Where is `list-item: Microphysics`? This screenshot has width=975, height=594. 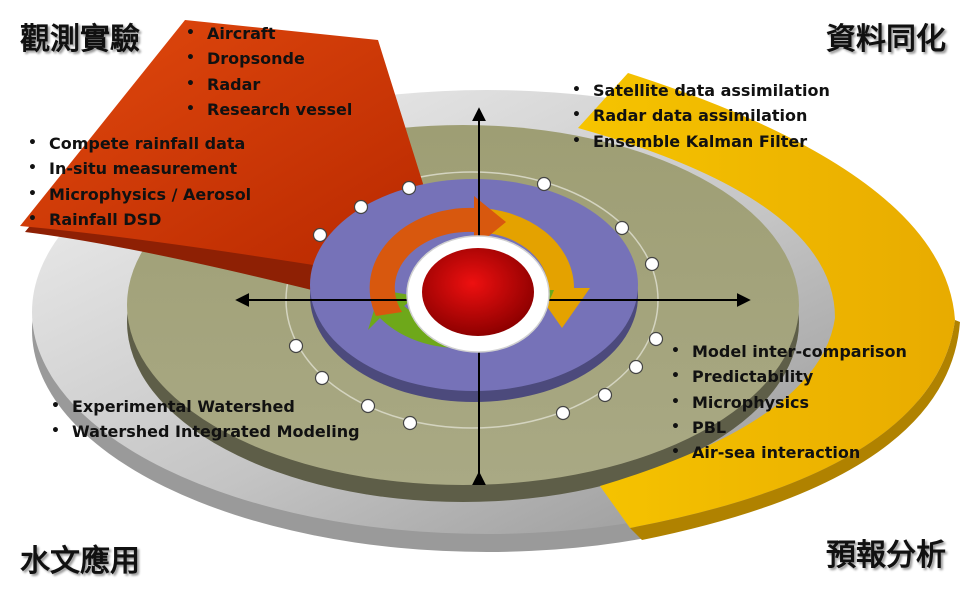
list-item: Microphysics is located at coordinates (789, 403).